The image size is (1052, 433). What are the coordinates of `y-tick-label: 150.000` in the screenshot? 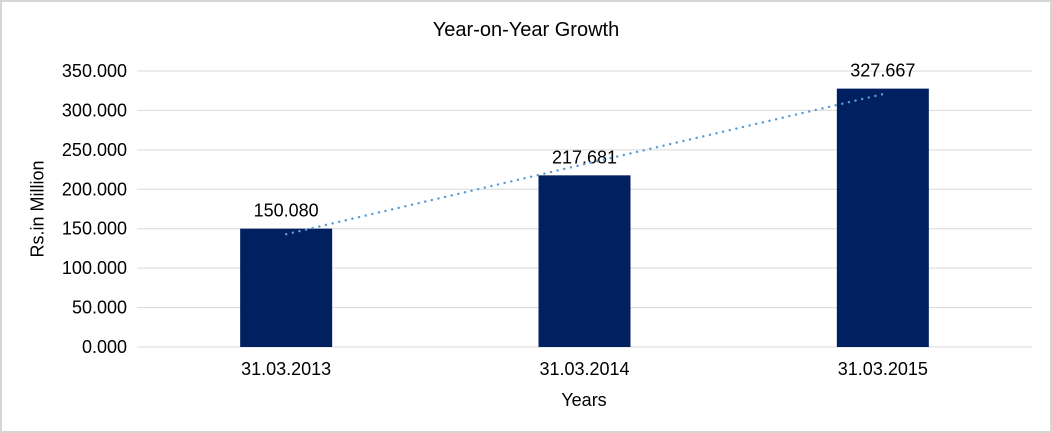 It's located at (94, 229).